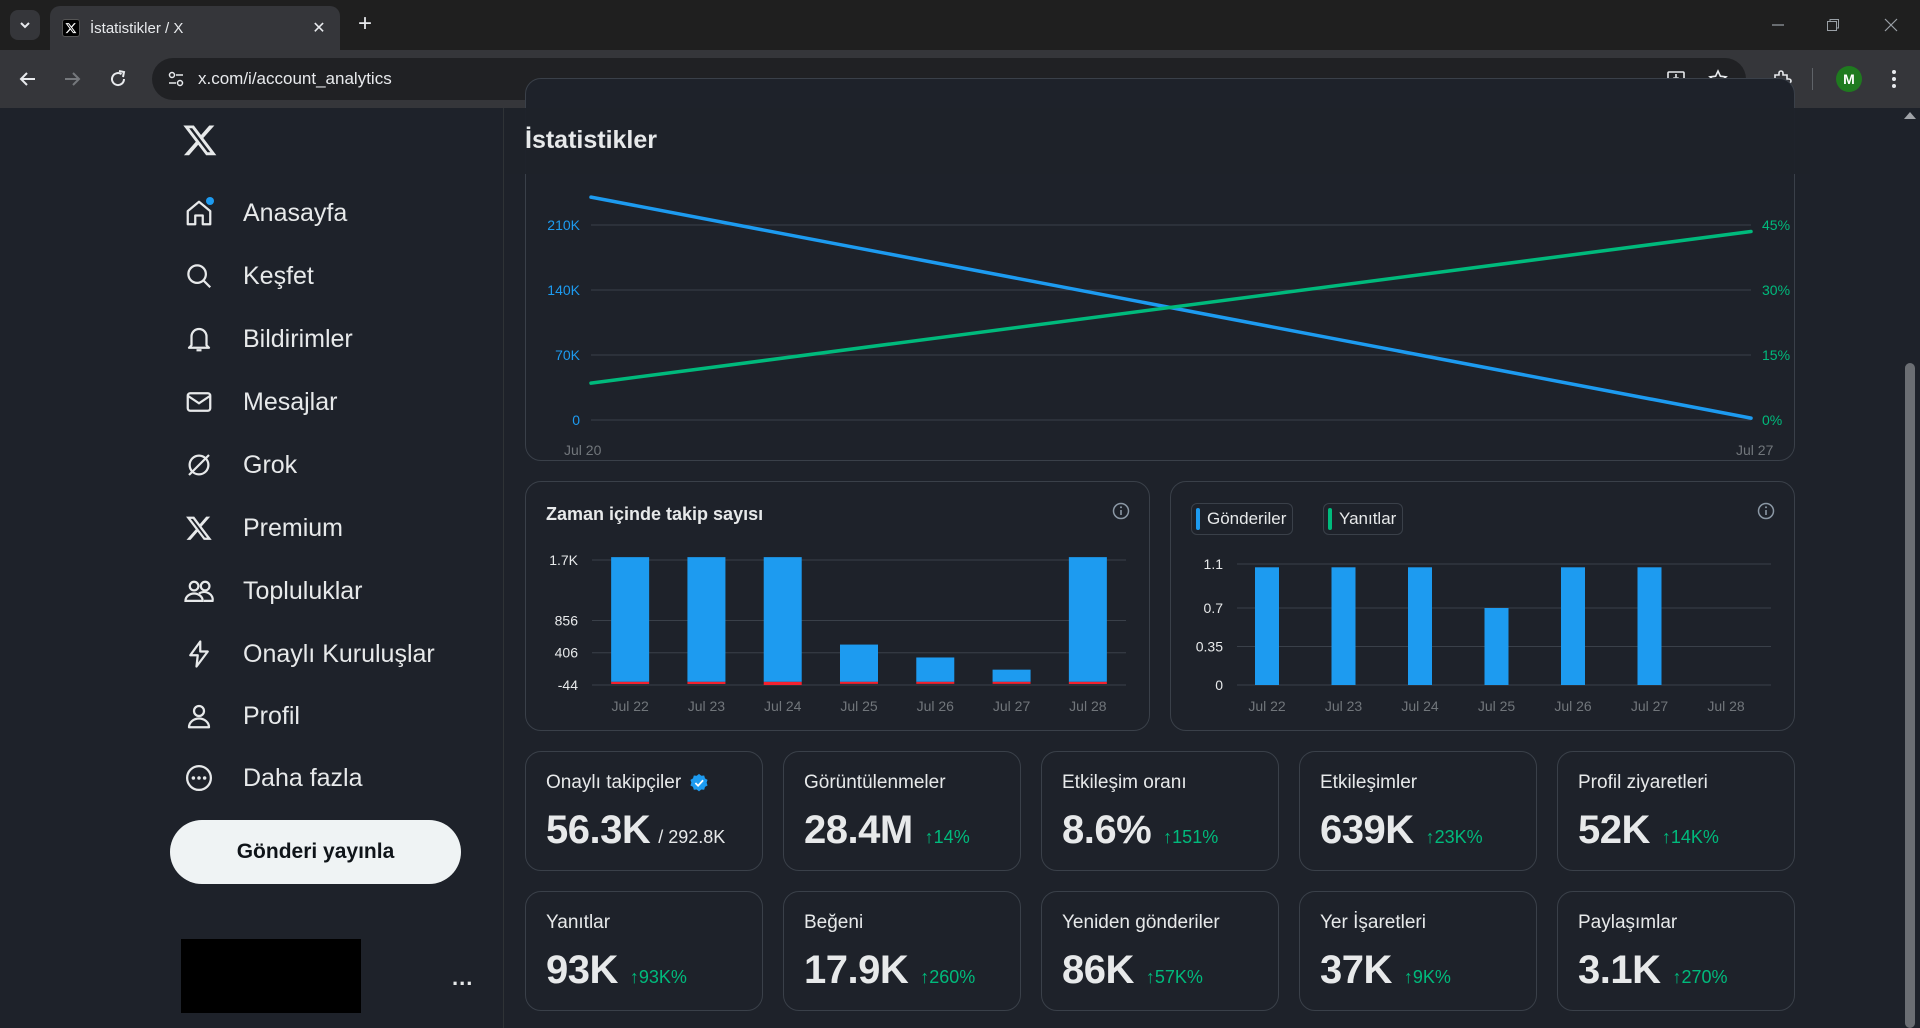 The width and height of the screenshot is (1920, 1028). What do you see at coordinates (1160, 811) in the screenshot?
I see `stat-engagement-rate: Etkileşim oranı 8.6% ↑151%` at bounding box center [1160, 811].